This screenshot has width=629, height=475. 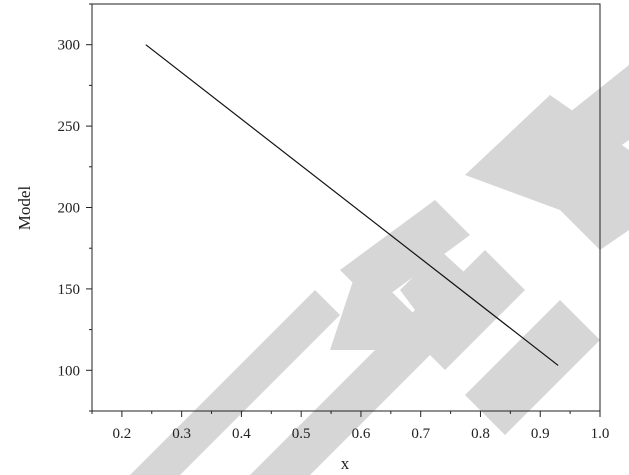 What do you see at coordinates (361, 434) in the screenshot?
I see `x-tick-label: 0.6` at bounding box center [361, 434].